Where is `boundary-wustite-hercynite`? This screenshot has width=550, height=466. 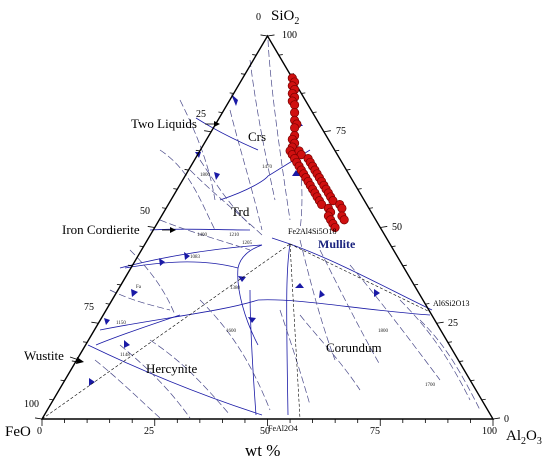 boundary-wustite-hercynite is located at coordinates (175, 380).